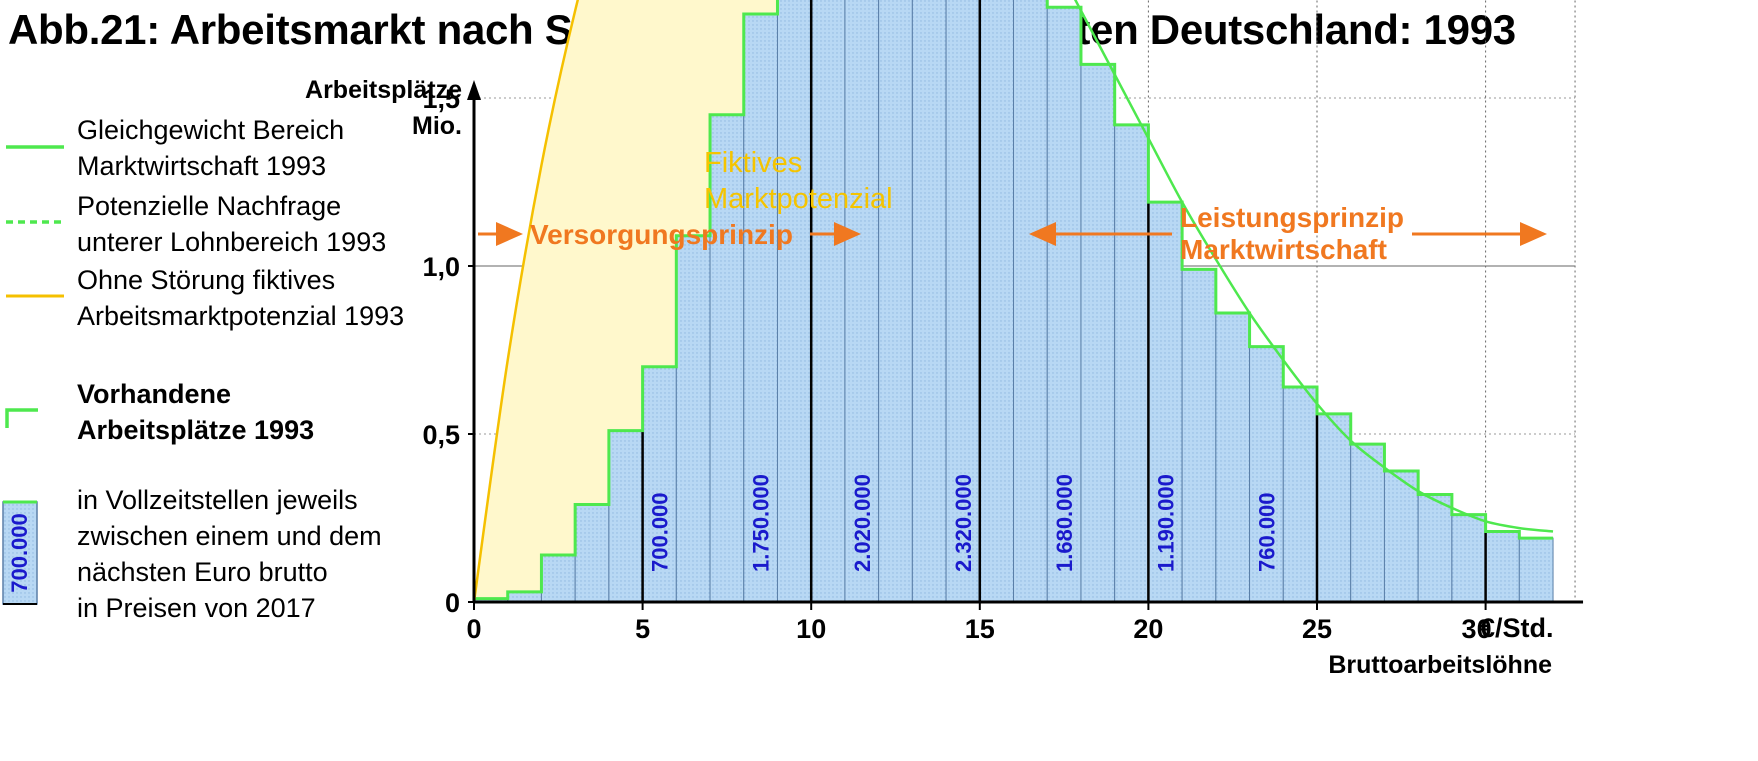 The image size is (1758, 761). What do you see at coordinates (980, 629) in the screenshot?
I see `x-tick-label: 15` at bounding box center [980, 629].